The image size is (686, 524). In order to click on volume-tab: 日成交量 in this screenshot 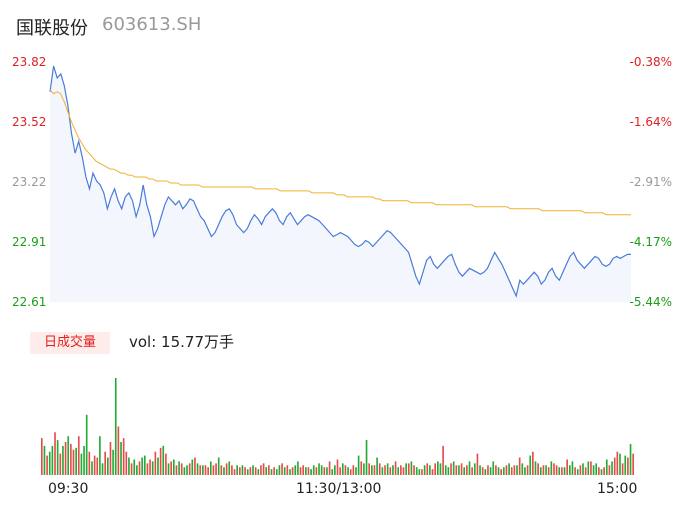, I will do `click(70, 343)`.